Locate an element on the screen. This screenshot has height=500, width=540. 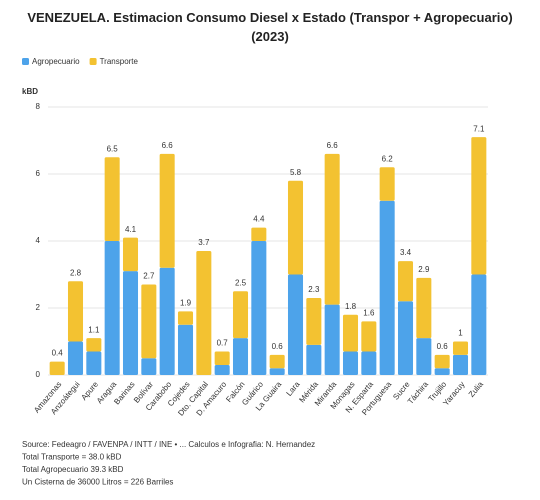
total-label: 2.8 is located at coordinates (76, 272).